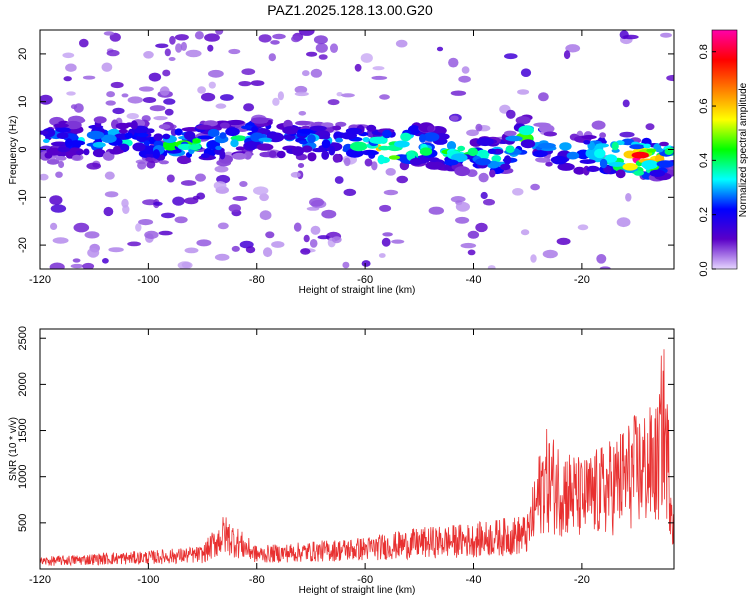 This screenshot has width=750, height=600. I want to click on spectrogram-y-axis-label: Frequency (Hz), so click(13, 150).